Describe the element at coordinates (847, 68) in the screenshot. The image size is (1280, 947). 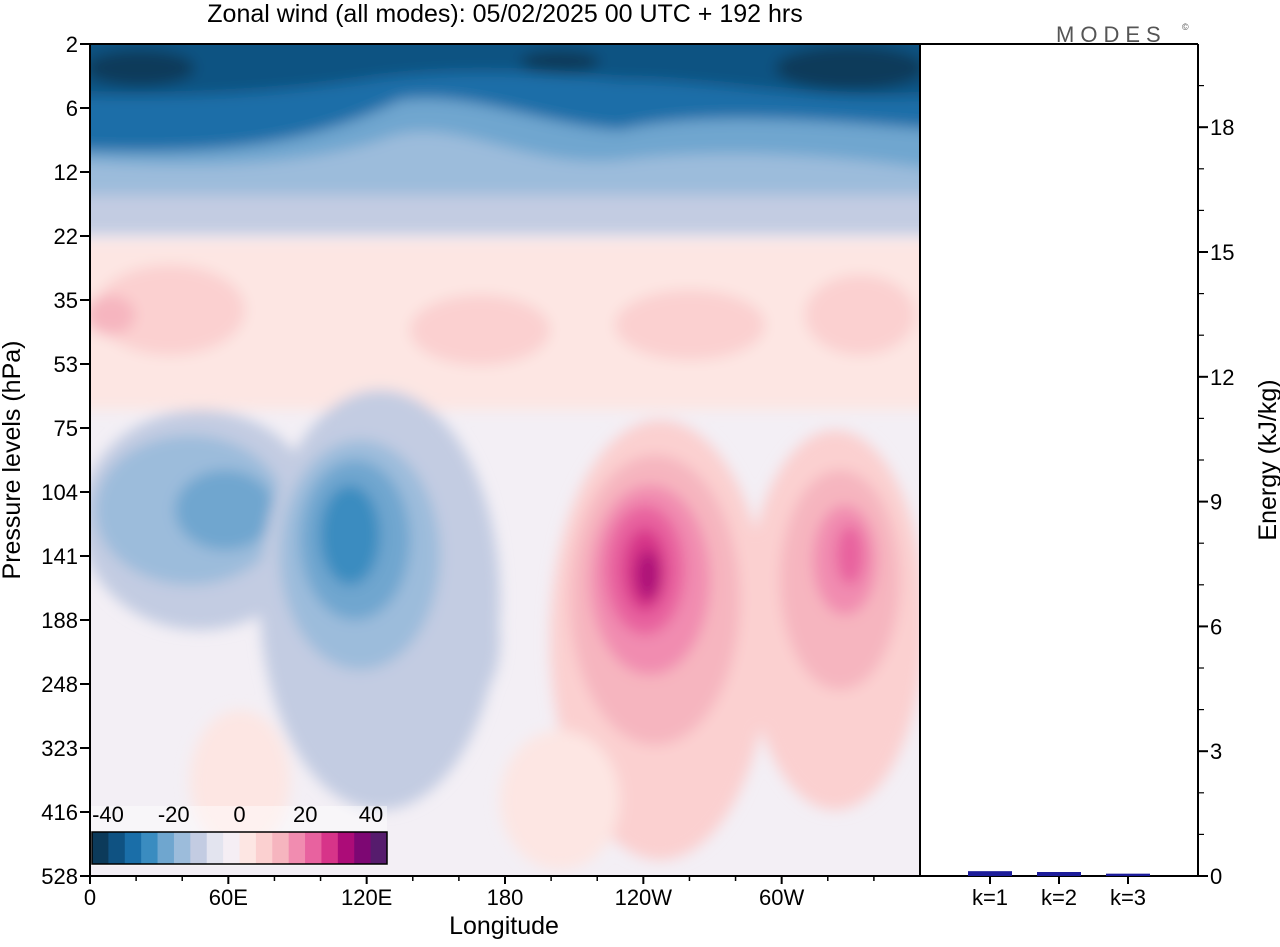
I see `field-strat-core-east` at that location.